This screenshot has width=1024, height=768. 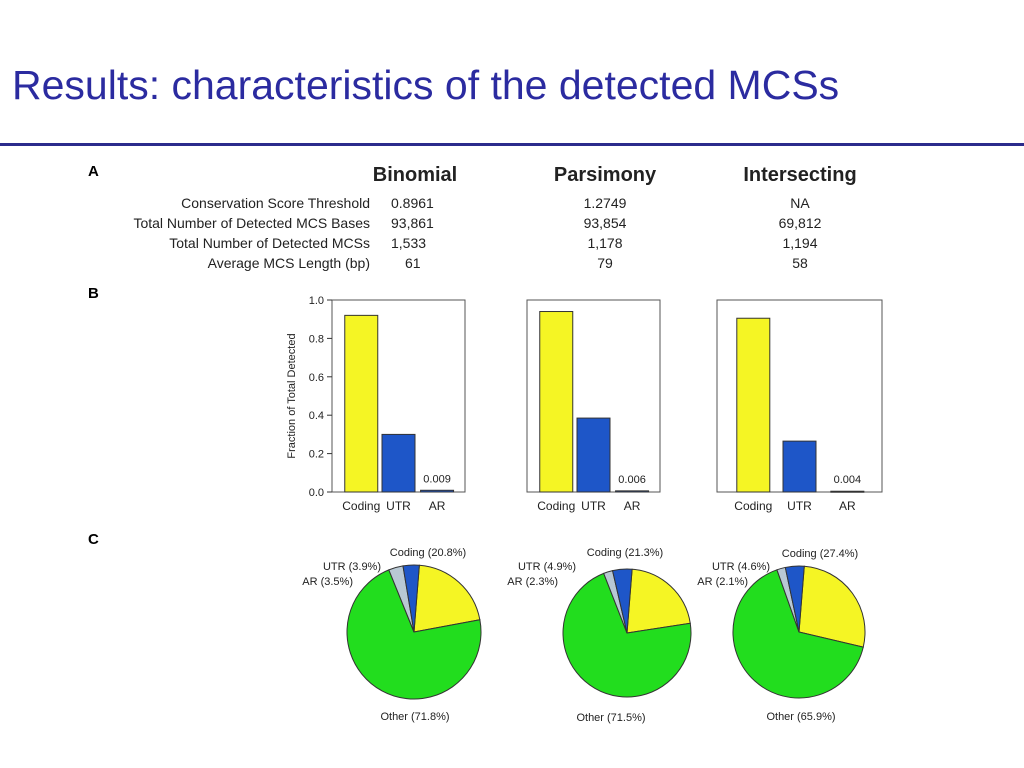 I want to click on pie-1-slice-other, so click(x=414, y=634).